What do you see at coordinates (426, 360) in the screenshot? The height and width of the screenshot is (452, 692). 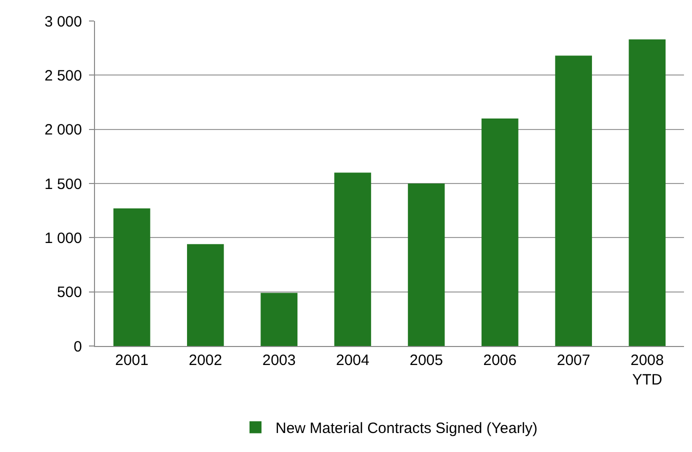 I see `x-tick-label: 2005` at bounding box center [426, 360].